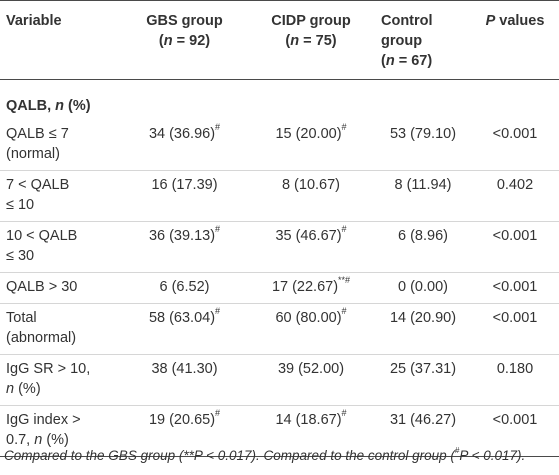 The image size is (559, 475). Describe the element at coordinates (48, 106) in the screenshot. I see `section-label: QALB, n (%)` at that location.